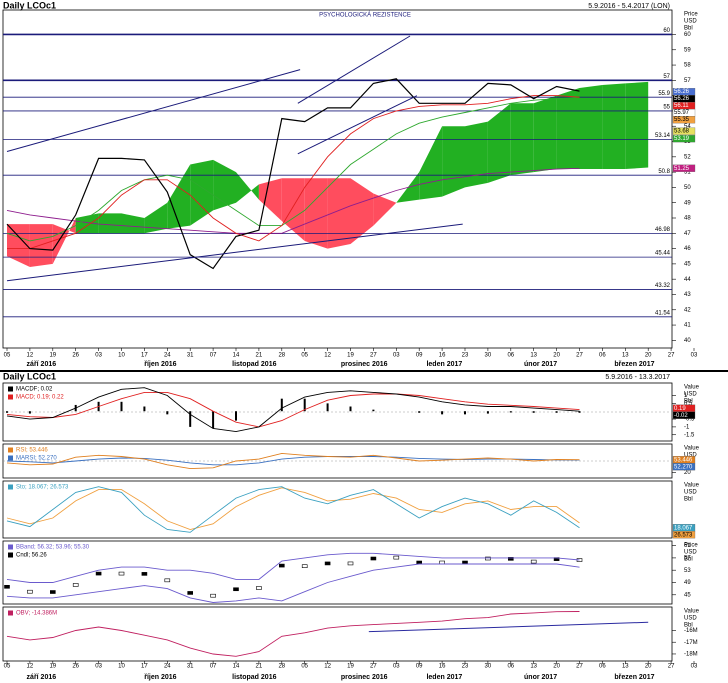  I want to click on level-label: 53.14, so click(663, 136).